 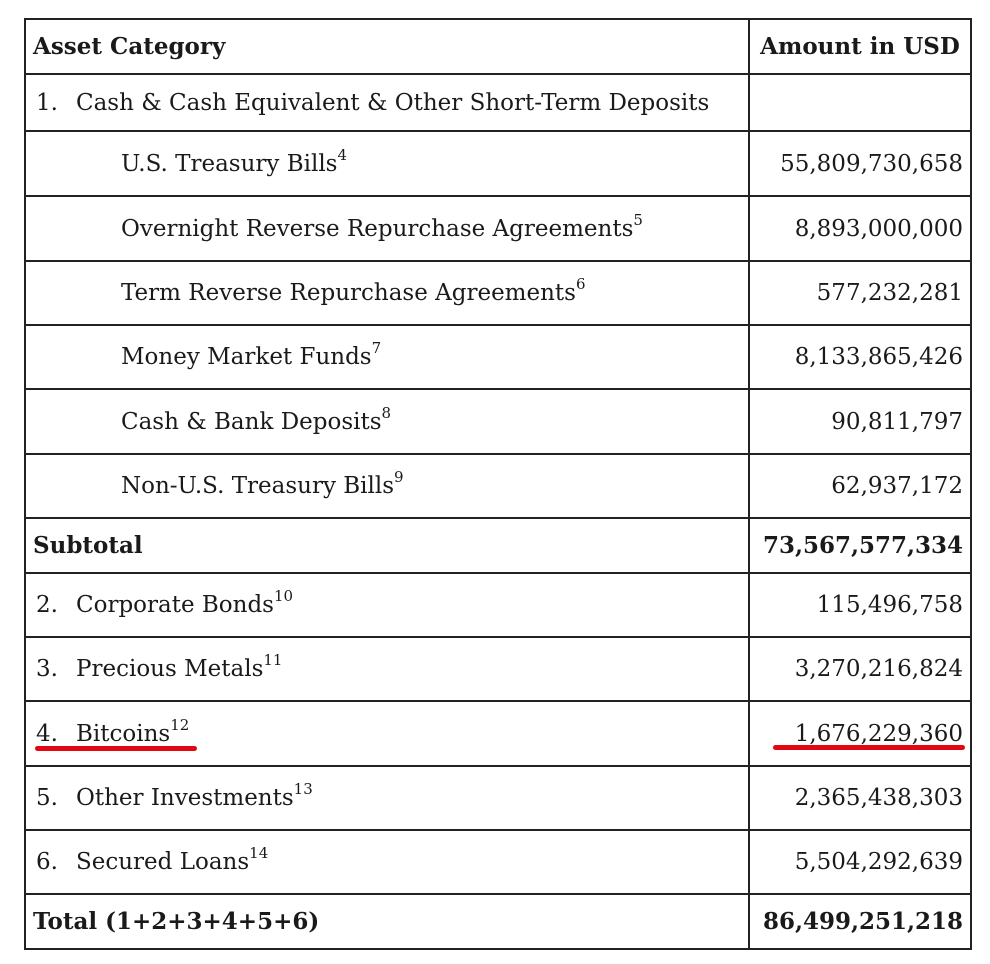 I want to click on subtotal-amount: 73,567,577,334, so click(x=860, y=545).